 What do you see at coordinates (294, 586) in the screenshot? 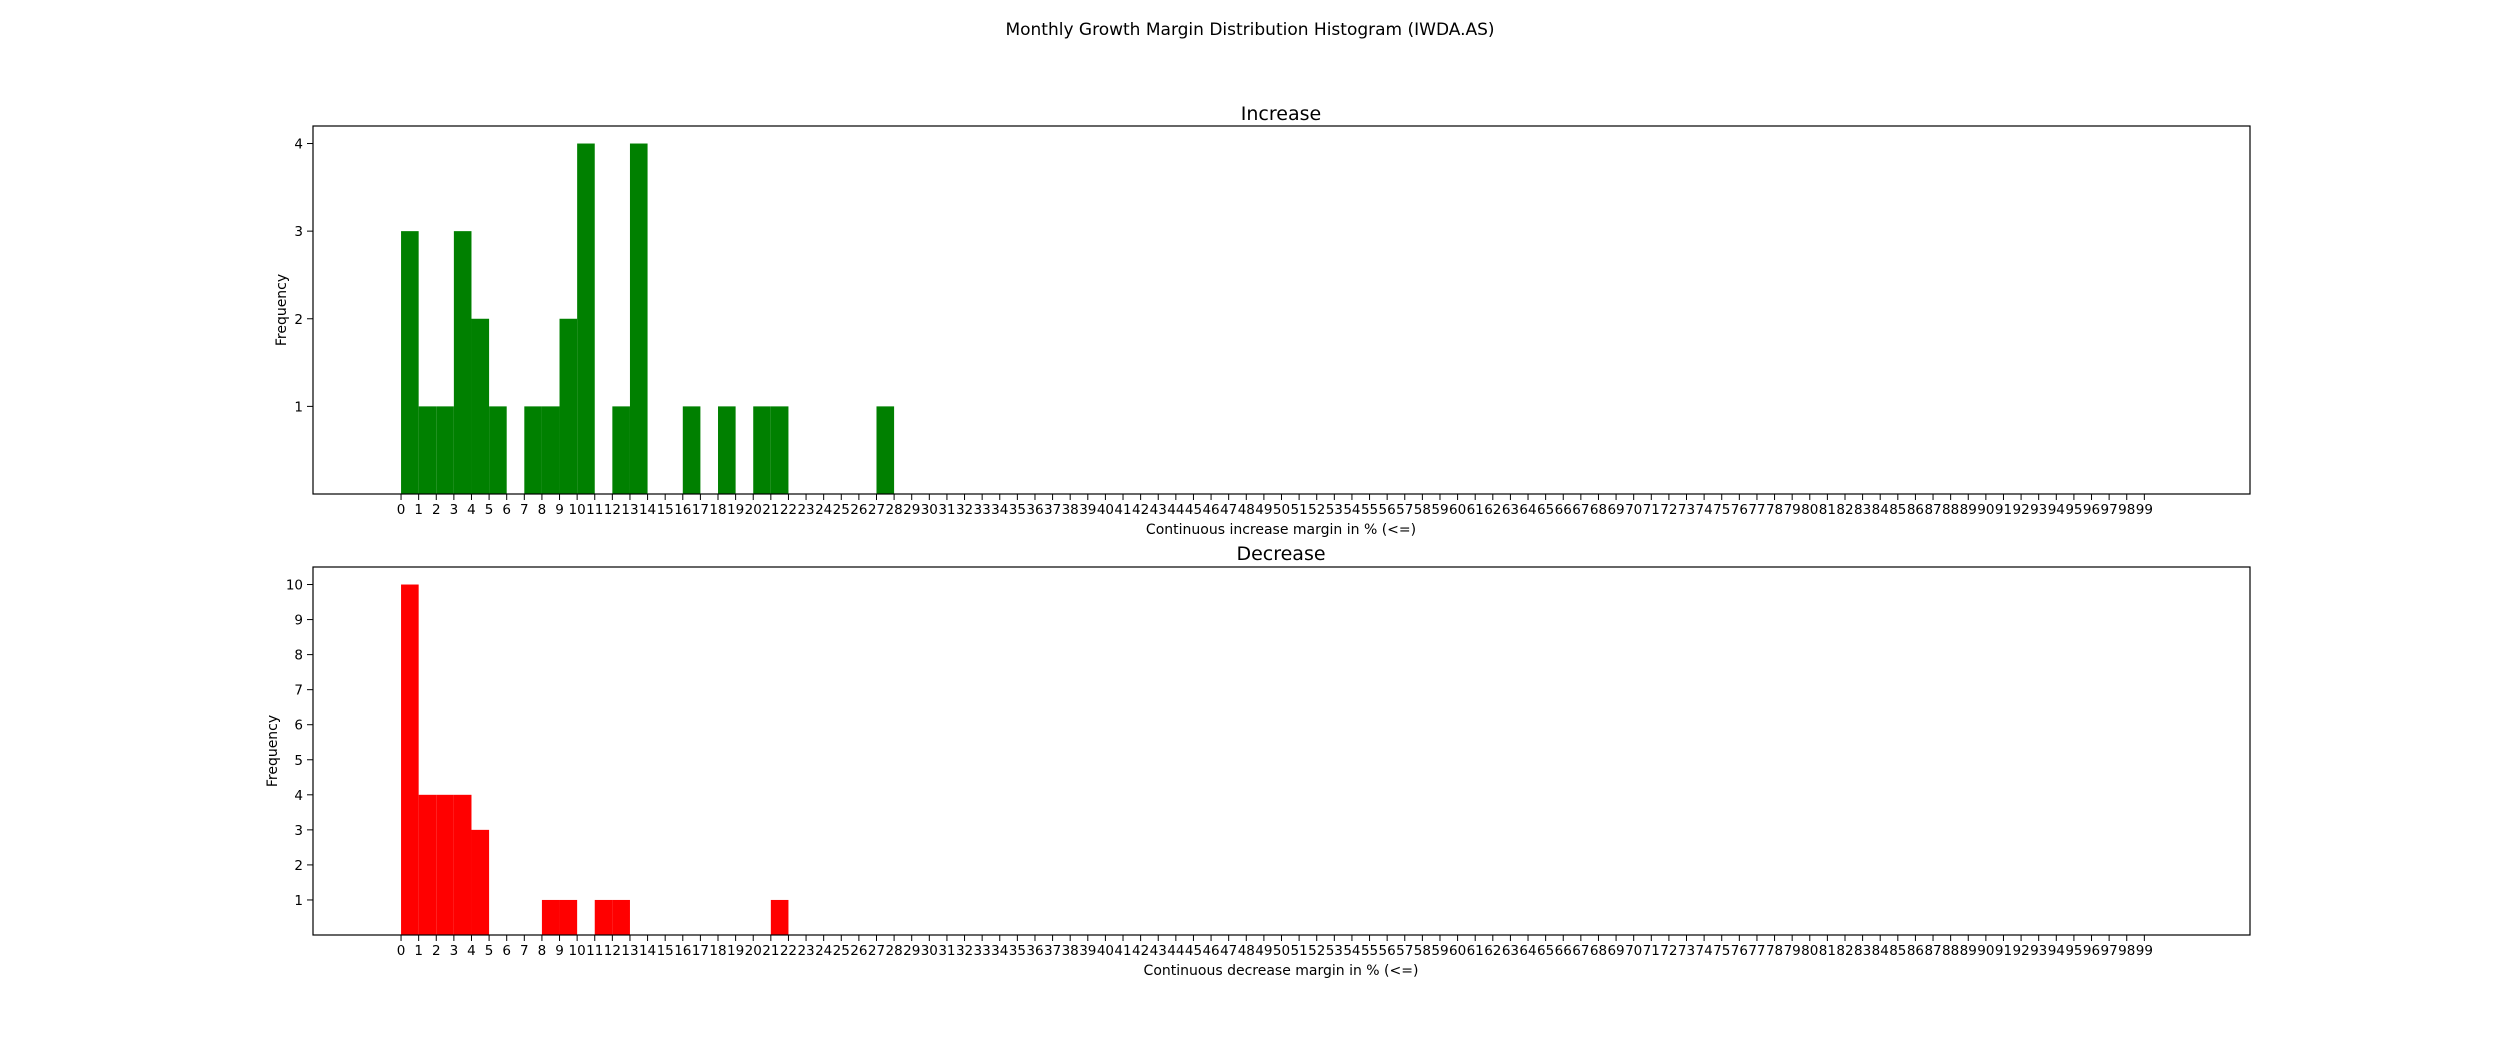
I see `decrease-y-tick-label-10: 10` at bounding box center [294, 586].